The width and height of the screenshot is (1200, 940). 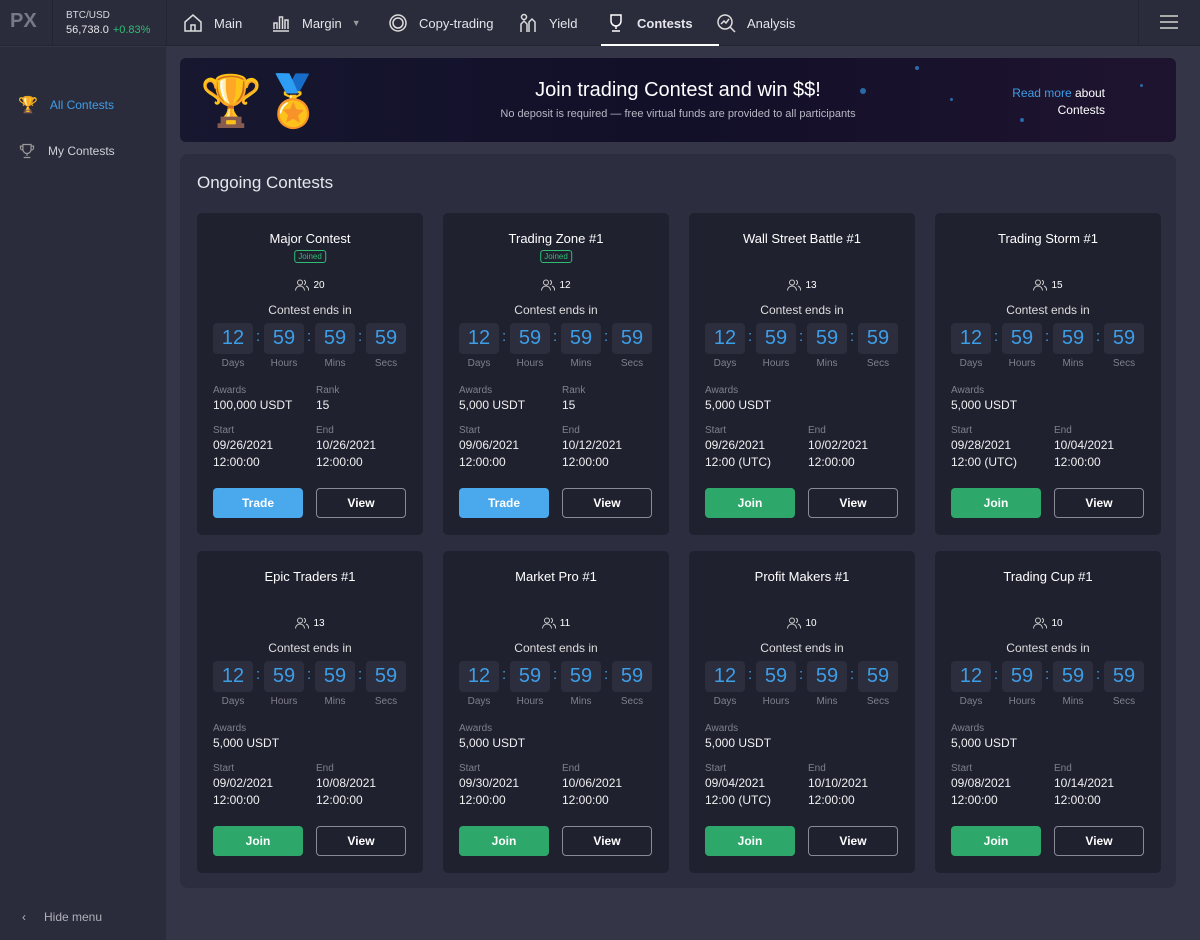 I want to click on participant-count: 11, so click(x=565, y=623).